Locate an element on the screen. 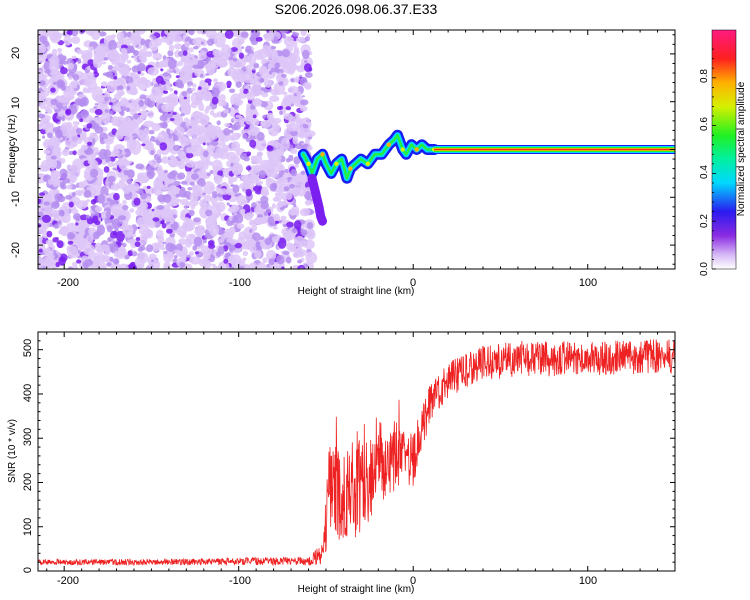 The height and width of the screenshot is (600, 750). top-x-tick-label: 100 is located at coordinates (588, 283).